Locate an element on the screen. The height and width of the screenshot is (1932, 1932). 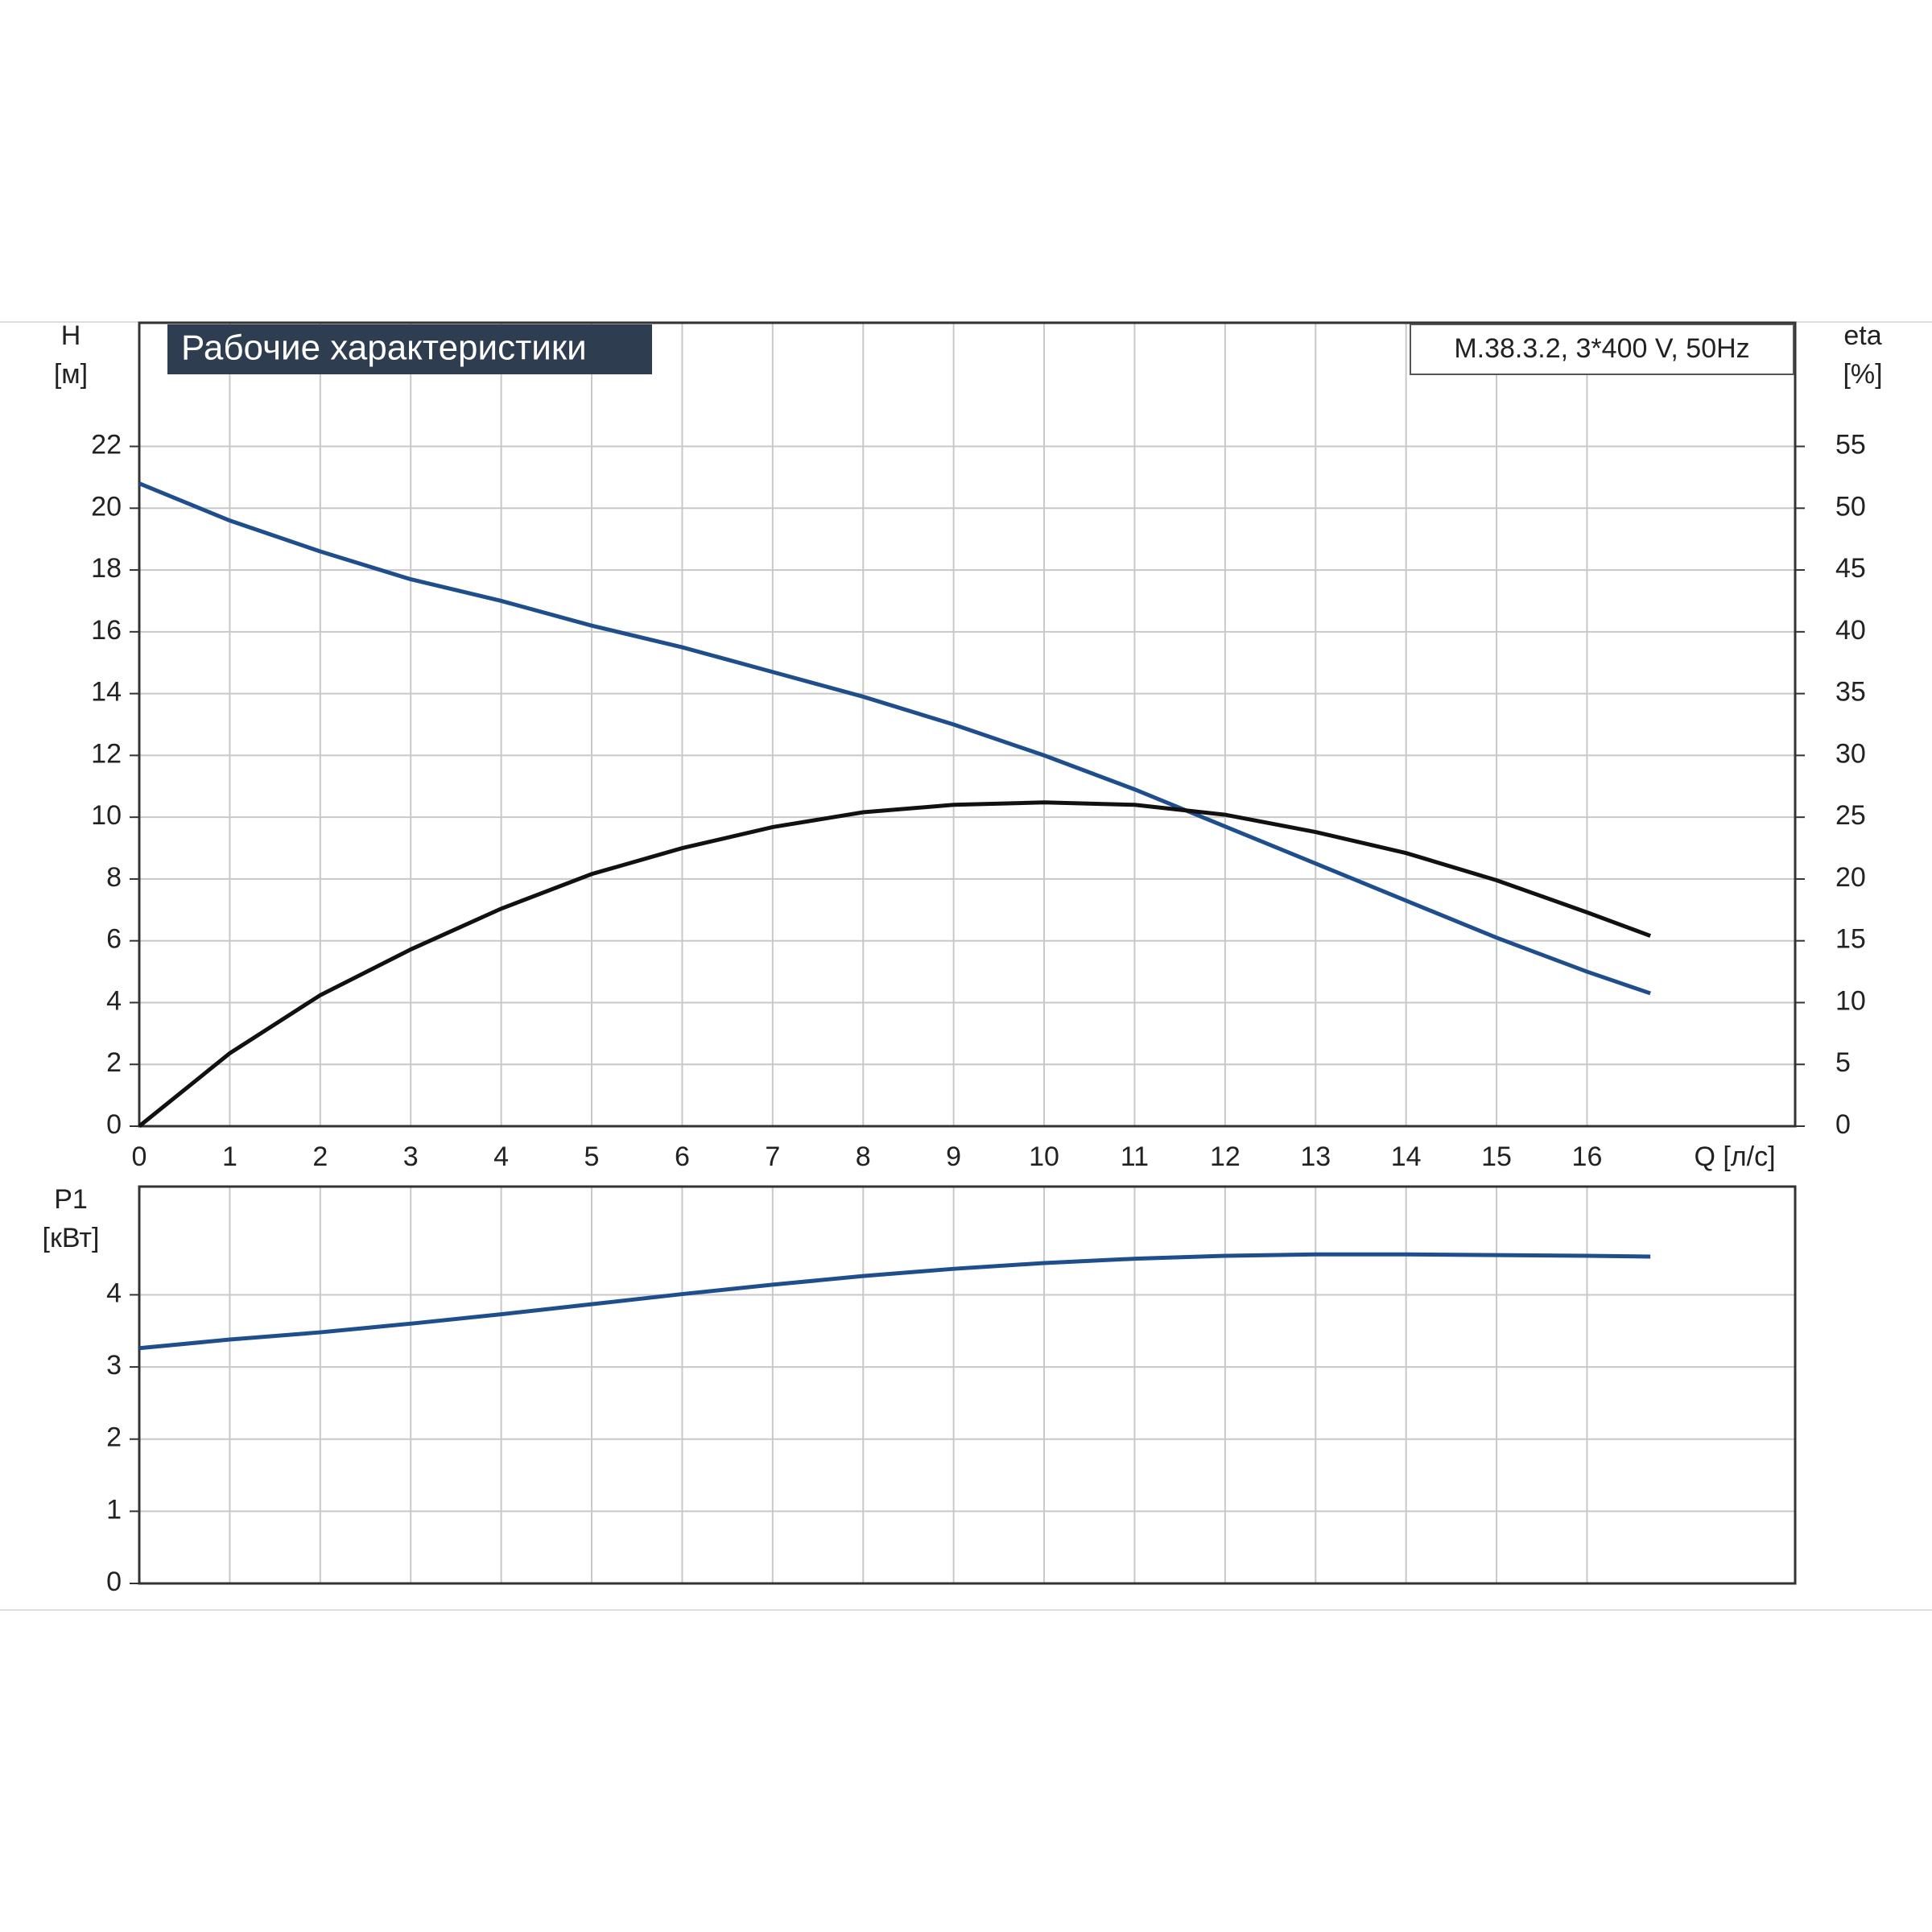
y2-tick-label: 45 is located at coordinates (1851, 568).